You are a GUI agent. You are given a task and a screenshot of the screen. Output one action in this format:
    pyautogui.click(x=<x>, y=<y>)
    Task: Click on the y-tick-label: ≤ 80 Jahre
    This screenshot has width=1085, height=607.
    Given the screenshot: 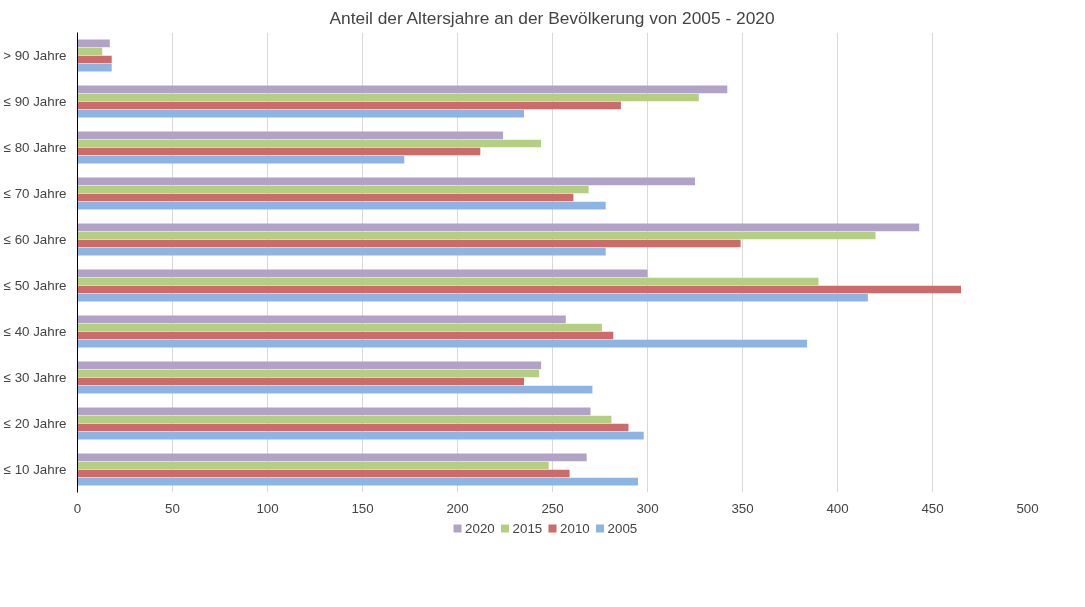 What is the action you would take?
    pyautogui.click(x=35, y=147)
    